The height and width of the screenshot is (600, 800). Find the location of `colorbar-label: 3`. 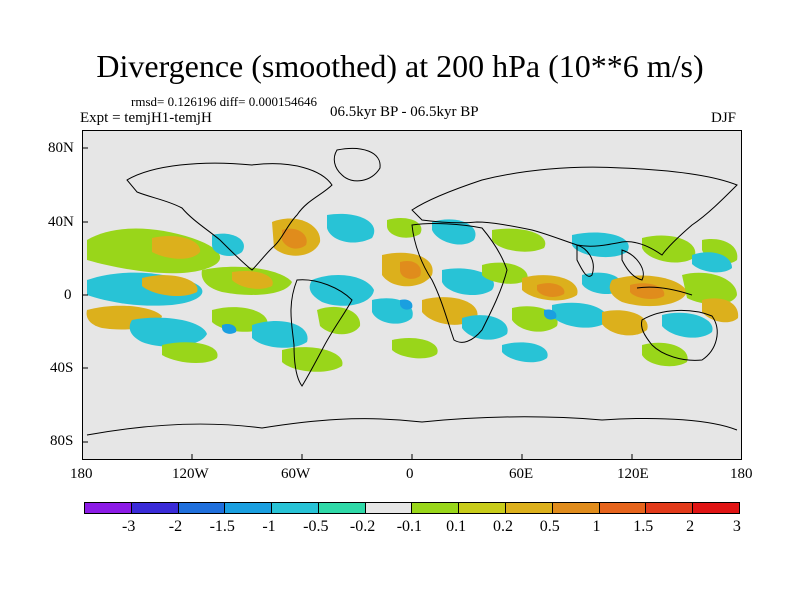

colorbar-label: 3 is located at coordinates (736, 526).